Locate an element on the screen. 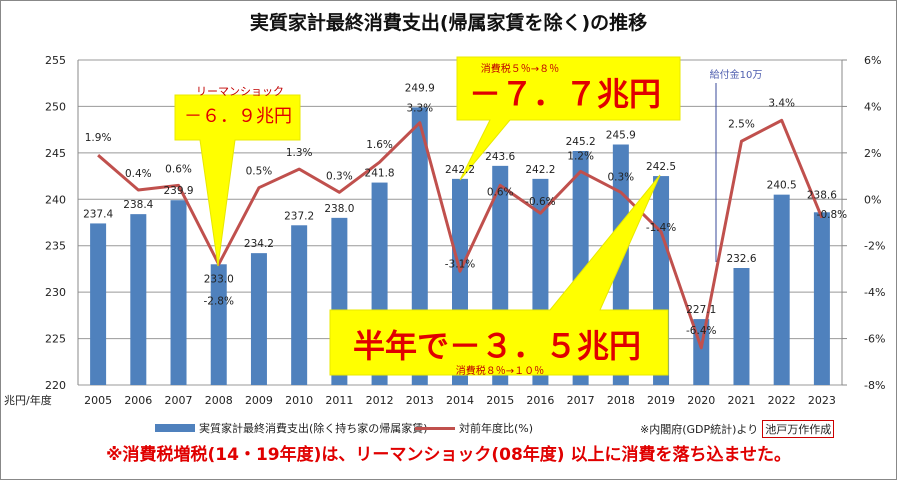 The height and width of the screenshot is (480, 897). bar-value-label: 243.6 is located at coordinates (500, 157).